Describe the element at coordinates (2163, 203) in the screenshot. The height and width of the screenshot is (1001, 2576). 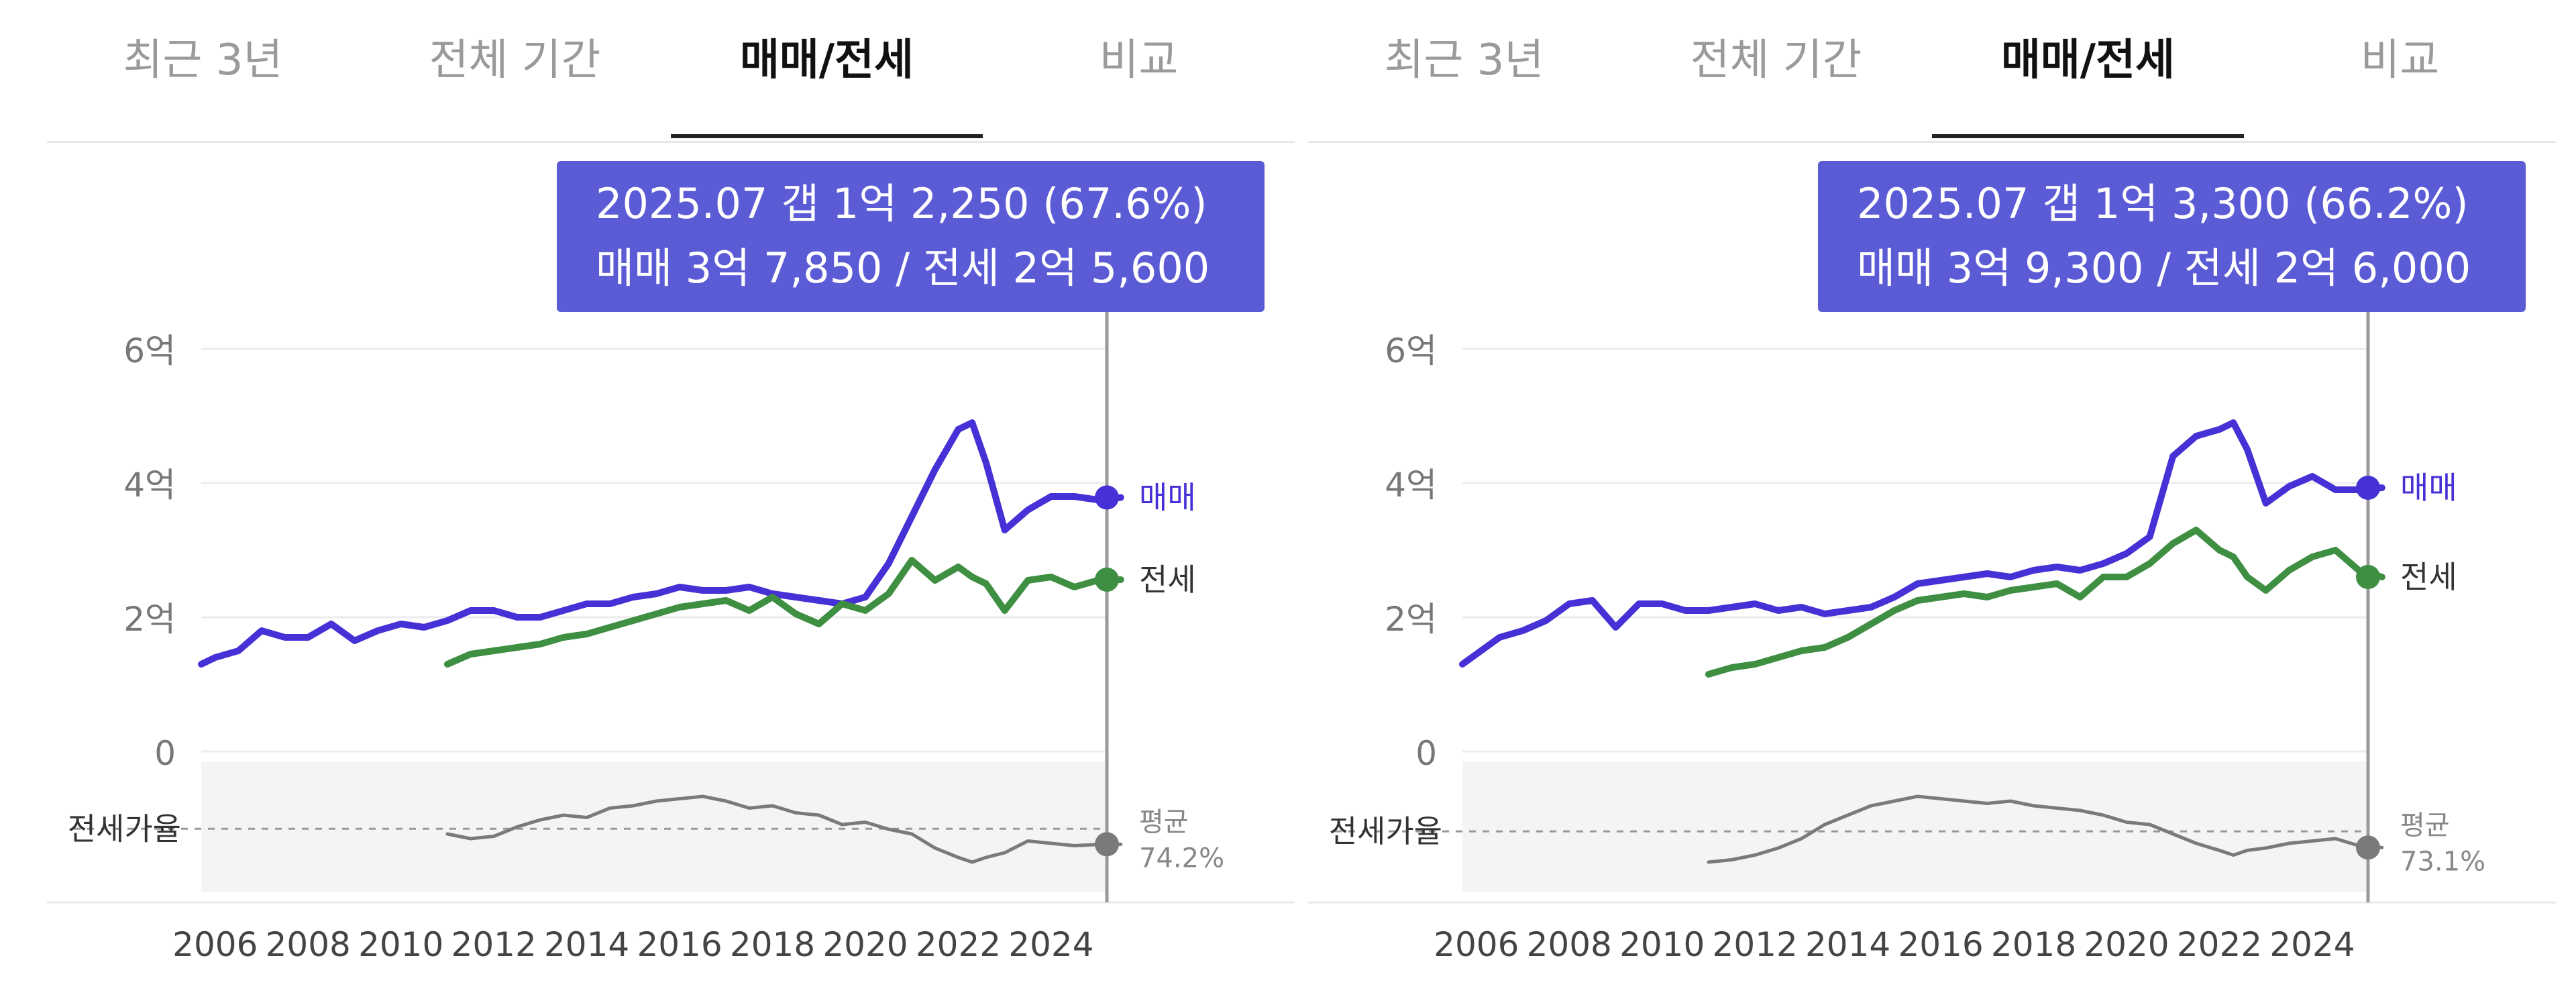
I see `tooltip-gap-line: 2025.07 갭 1억 3,300 (66.2%)` at that location.